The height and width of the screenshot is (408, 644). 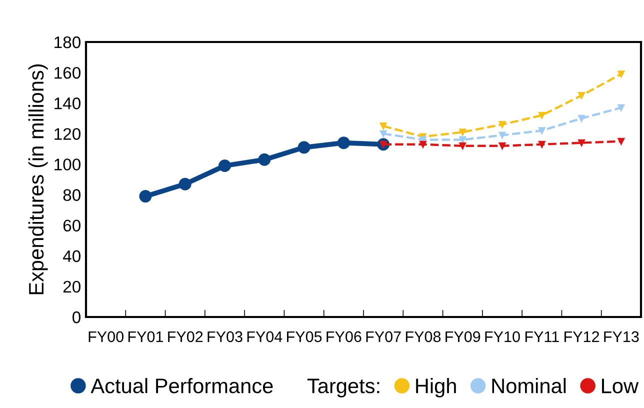 What do you see at coordinates (106, 336) in the screenshot?
I see `x-tick-label: FY00` at bounding box center [106, 336].